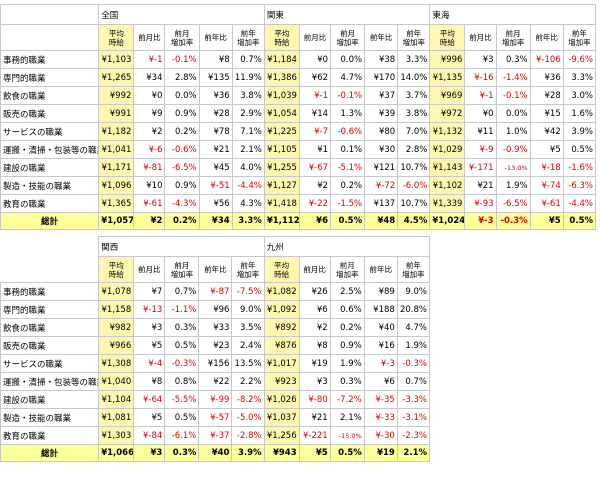  Describe the element at coordinates (381, 95) in the screenshot. I see `value-cell: ¥37` at that location.